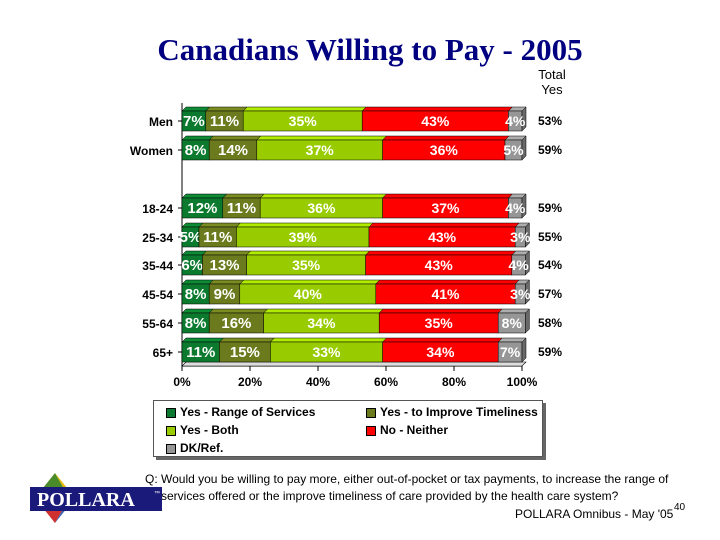 This screenshot has height=540, width=720. I want to click on legend-item: No - Neither, so click(407, 430).